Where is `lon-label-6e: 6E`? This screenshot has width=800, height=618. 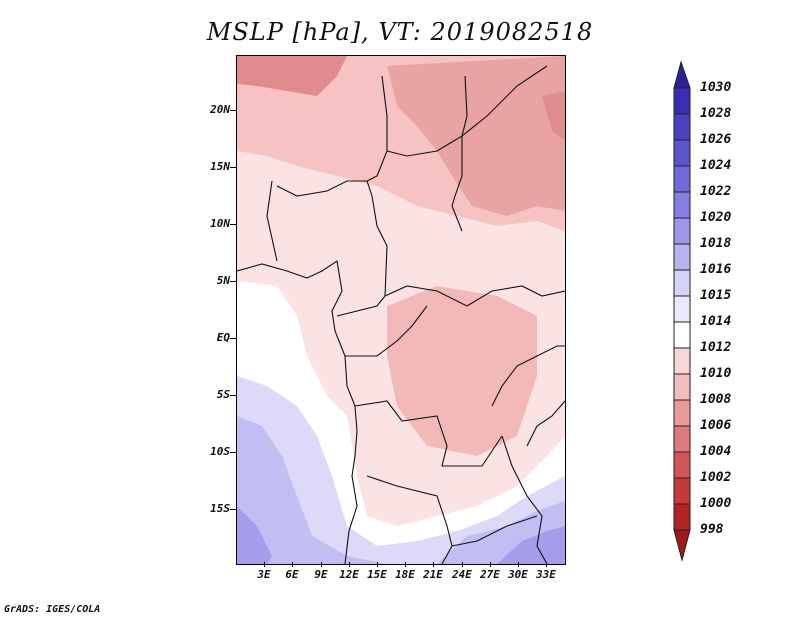 lon-label-6e: 6E is located at coordinates (292, 574).